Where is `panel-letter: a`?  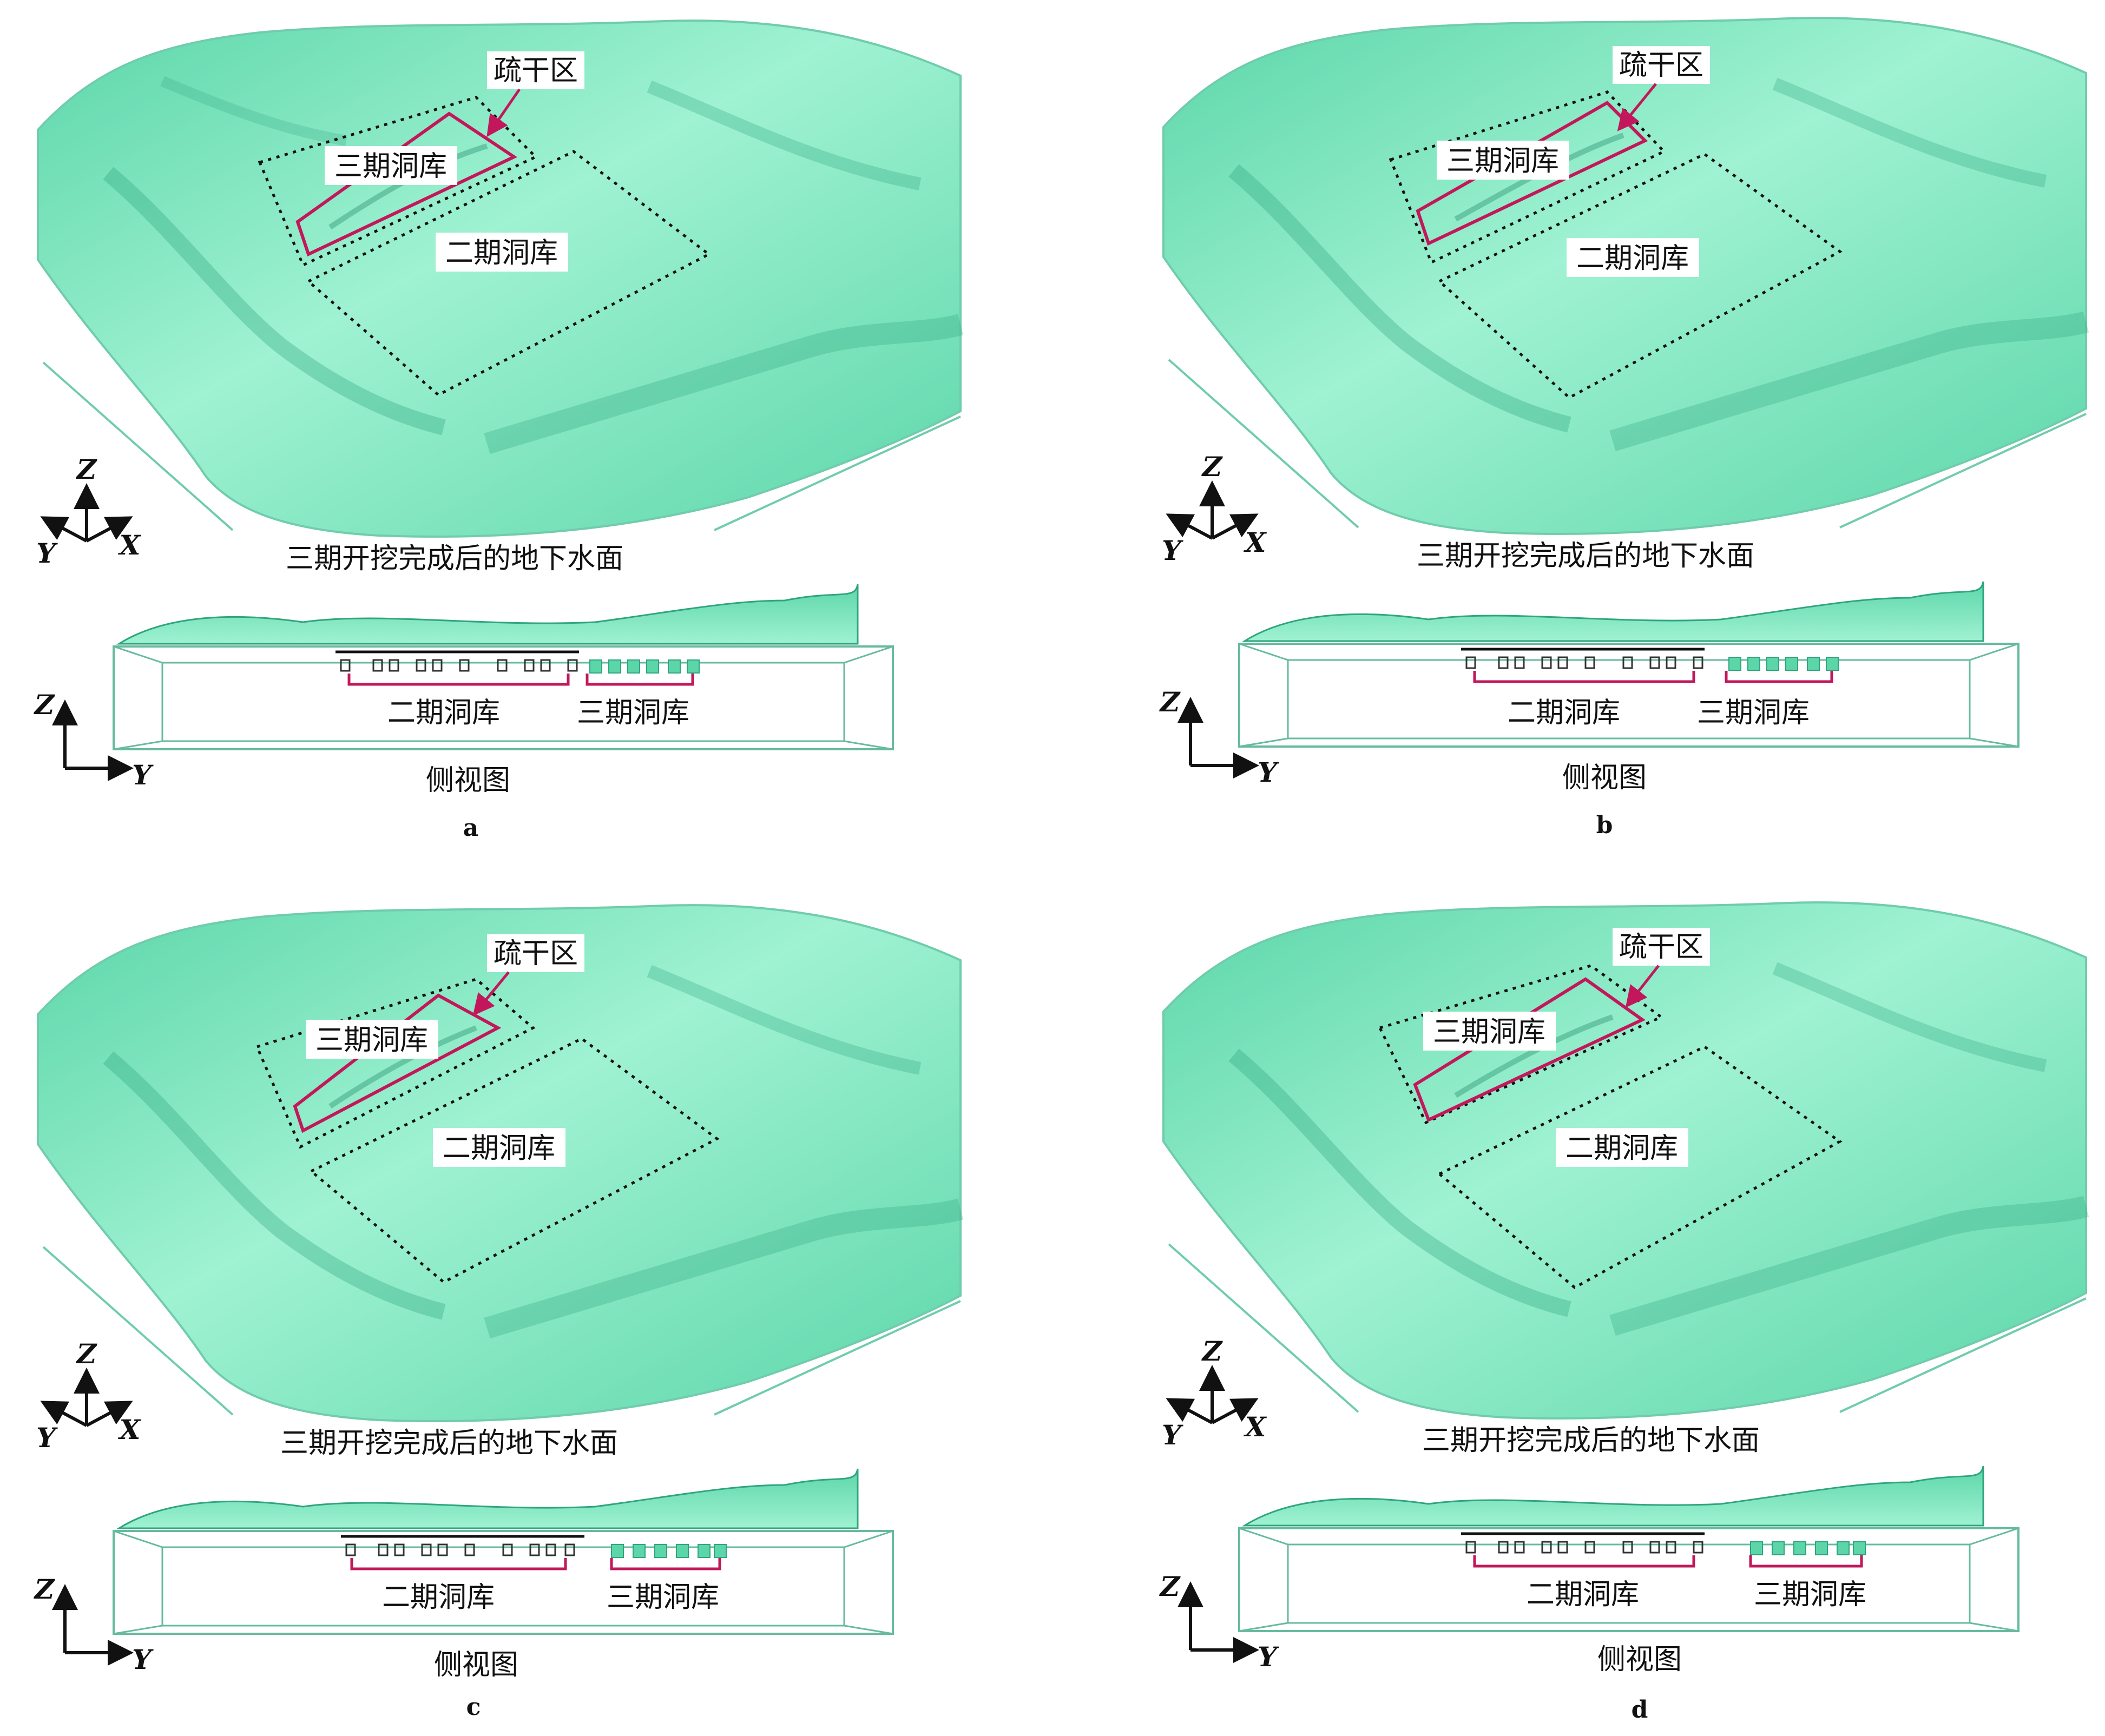 panel-letter: a is located at coordinates (471, 828).